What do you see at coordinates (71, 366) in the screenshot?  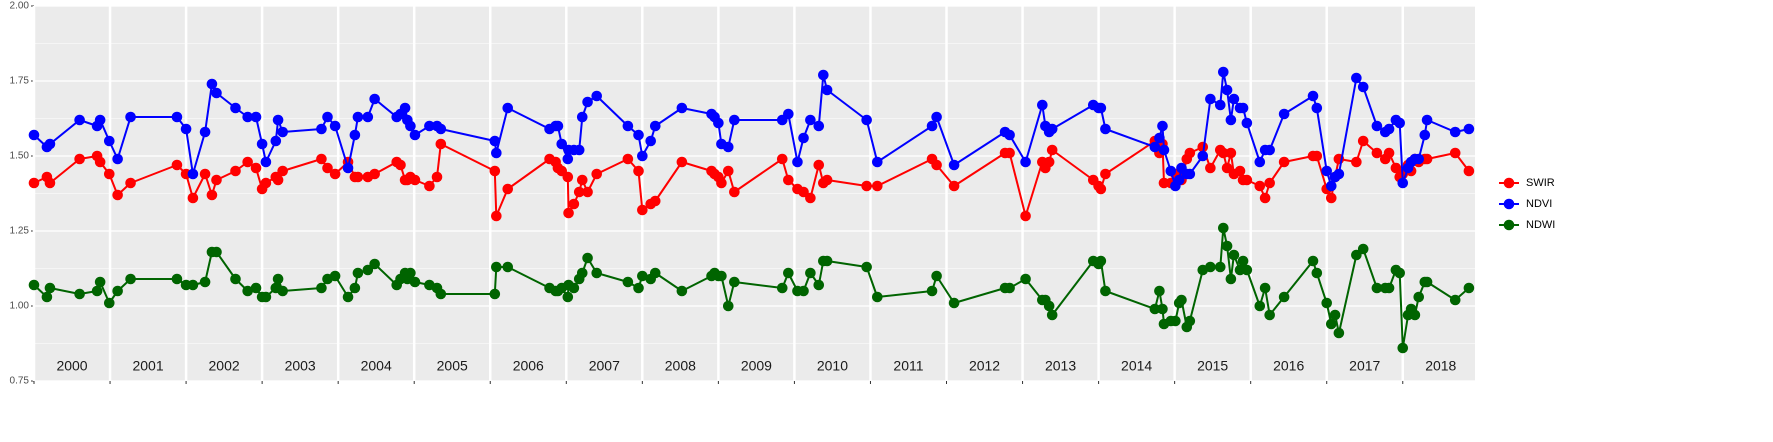 I see `x-tick-label: 2000` at bounding box center [71, 366].